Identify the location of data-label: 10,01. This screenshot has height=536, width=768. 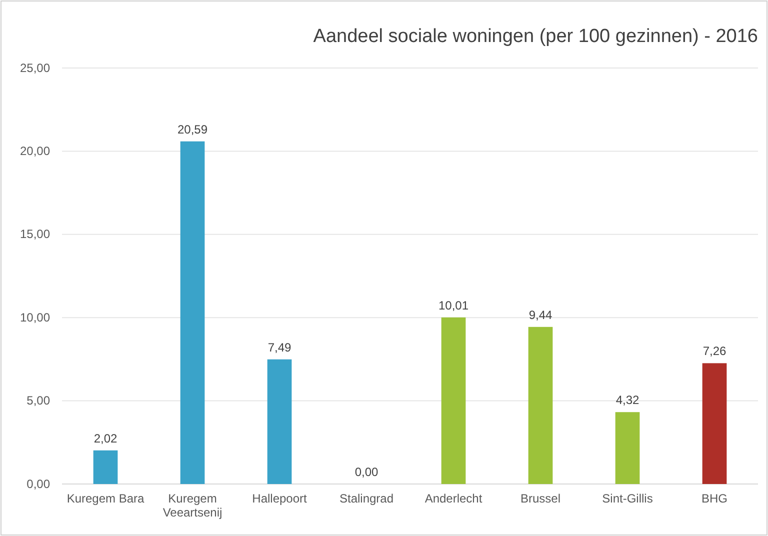
(453, 305).